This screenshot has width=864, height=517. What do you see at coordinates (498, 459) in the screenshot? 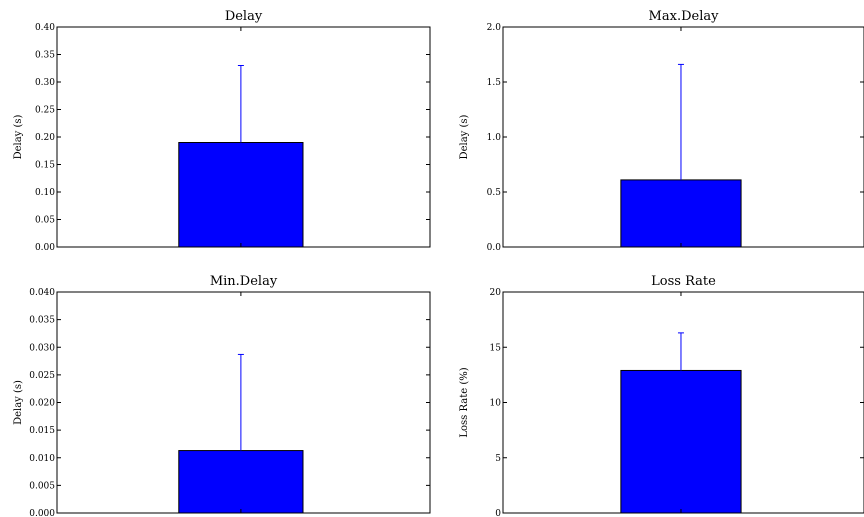
I see `y-tick-label: 5` at bounding box center [498, 459].